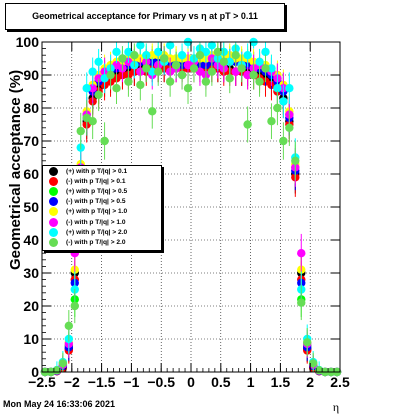 Image resolution: width=400 pixels, height=414 pixels. What do you see at coordinates (31, 273) in the screenshot?
I see `y-tick-label: 30` at bounding box center [31, 273].